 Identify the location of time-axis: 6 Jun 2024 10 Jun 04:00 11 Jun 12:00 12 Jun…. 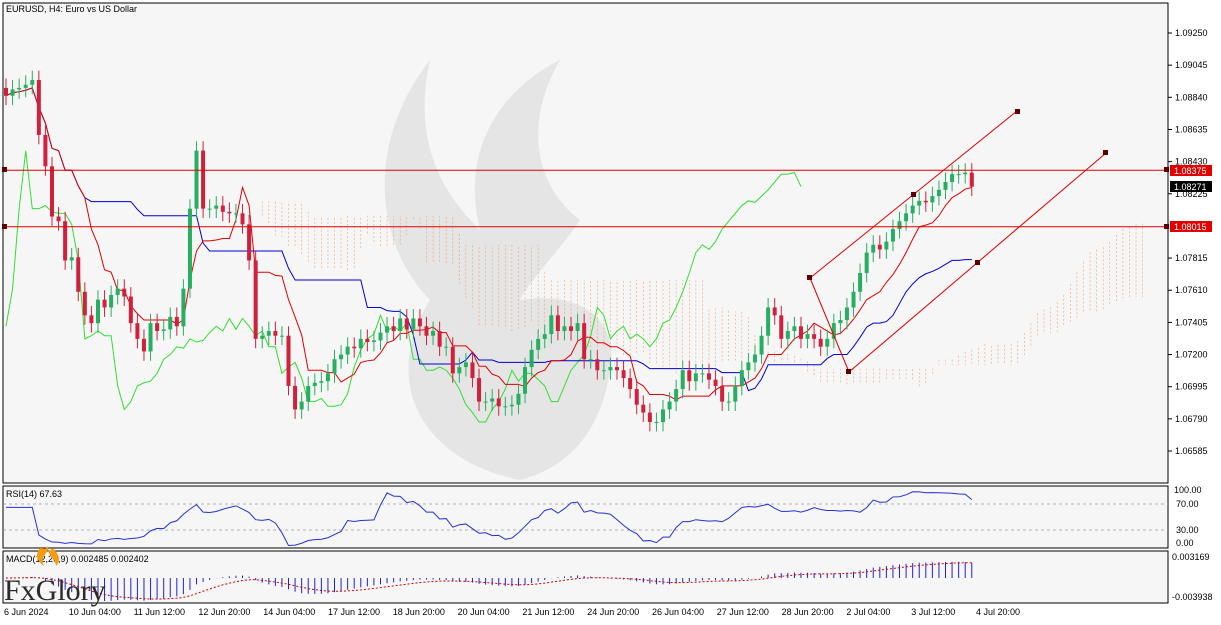
(512, 612).